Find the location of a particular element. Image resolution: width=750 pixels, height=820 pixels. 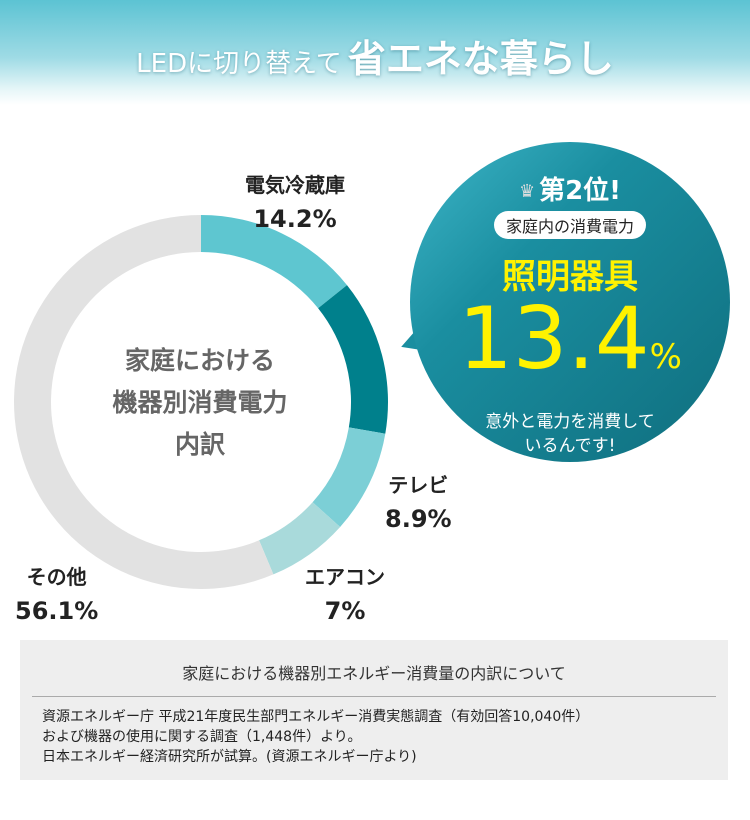

desc-line: 意外と電力を消費して is located at coordinates (570, 422).